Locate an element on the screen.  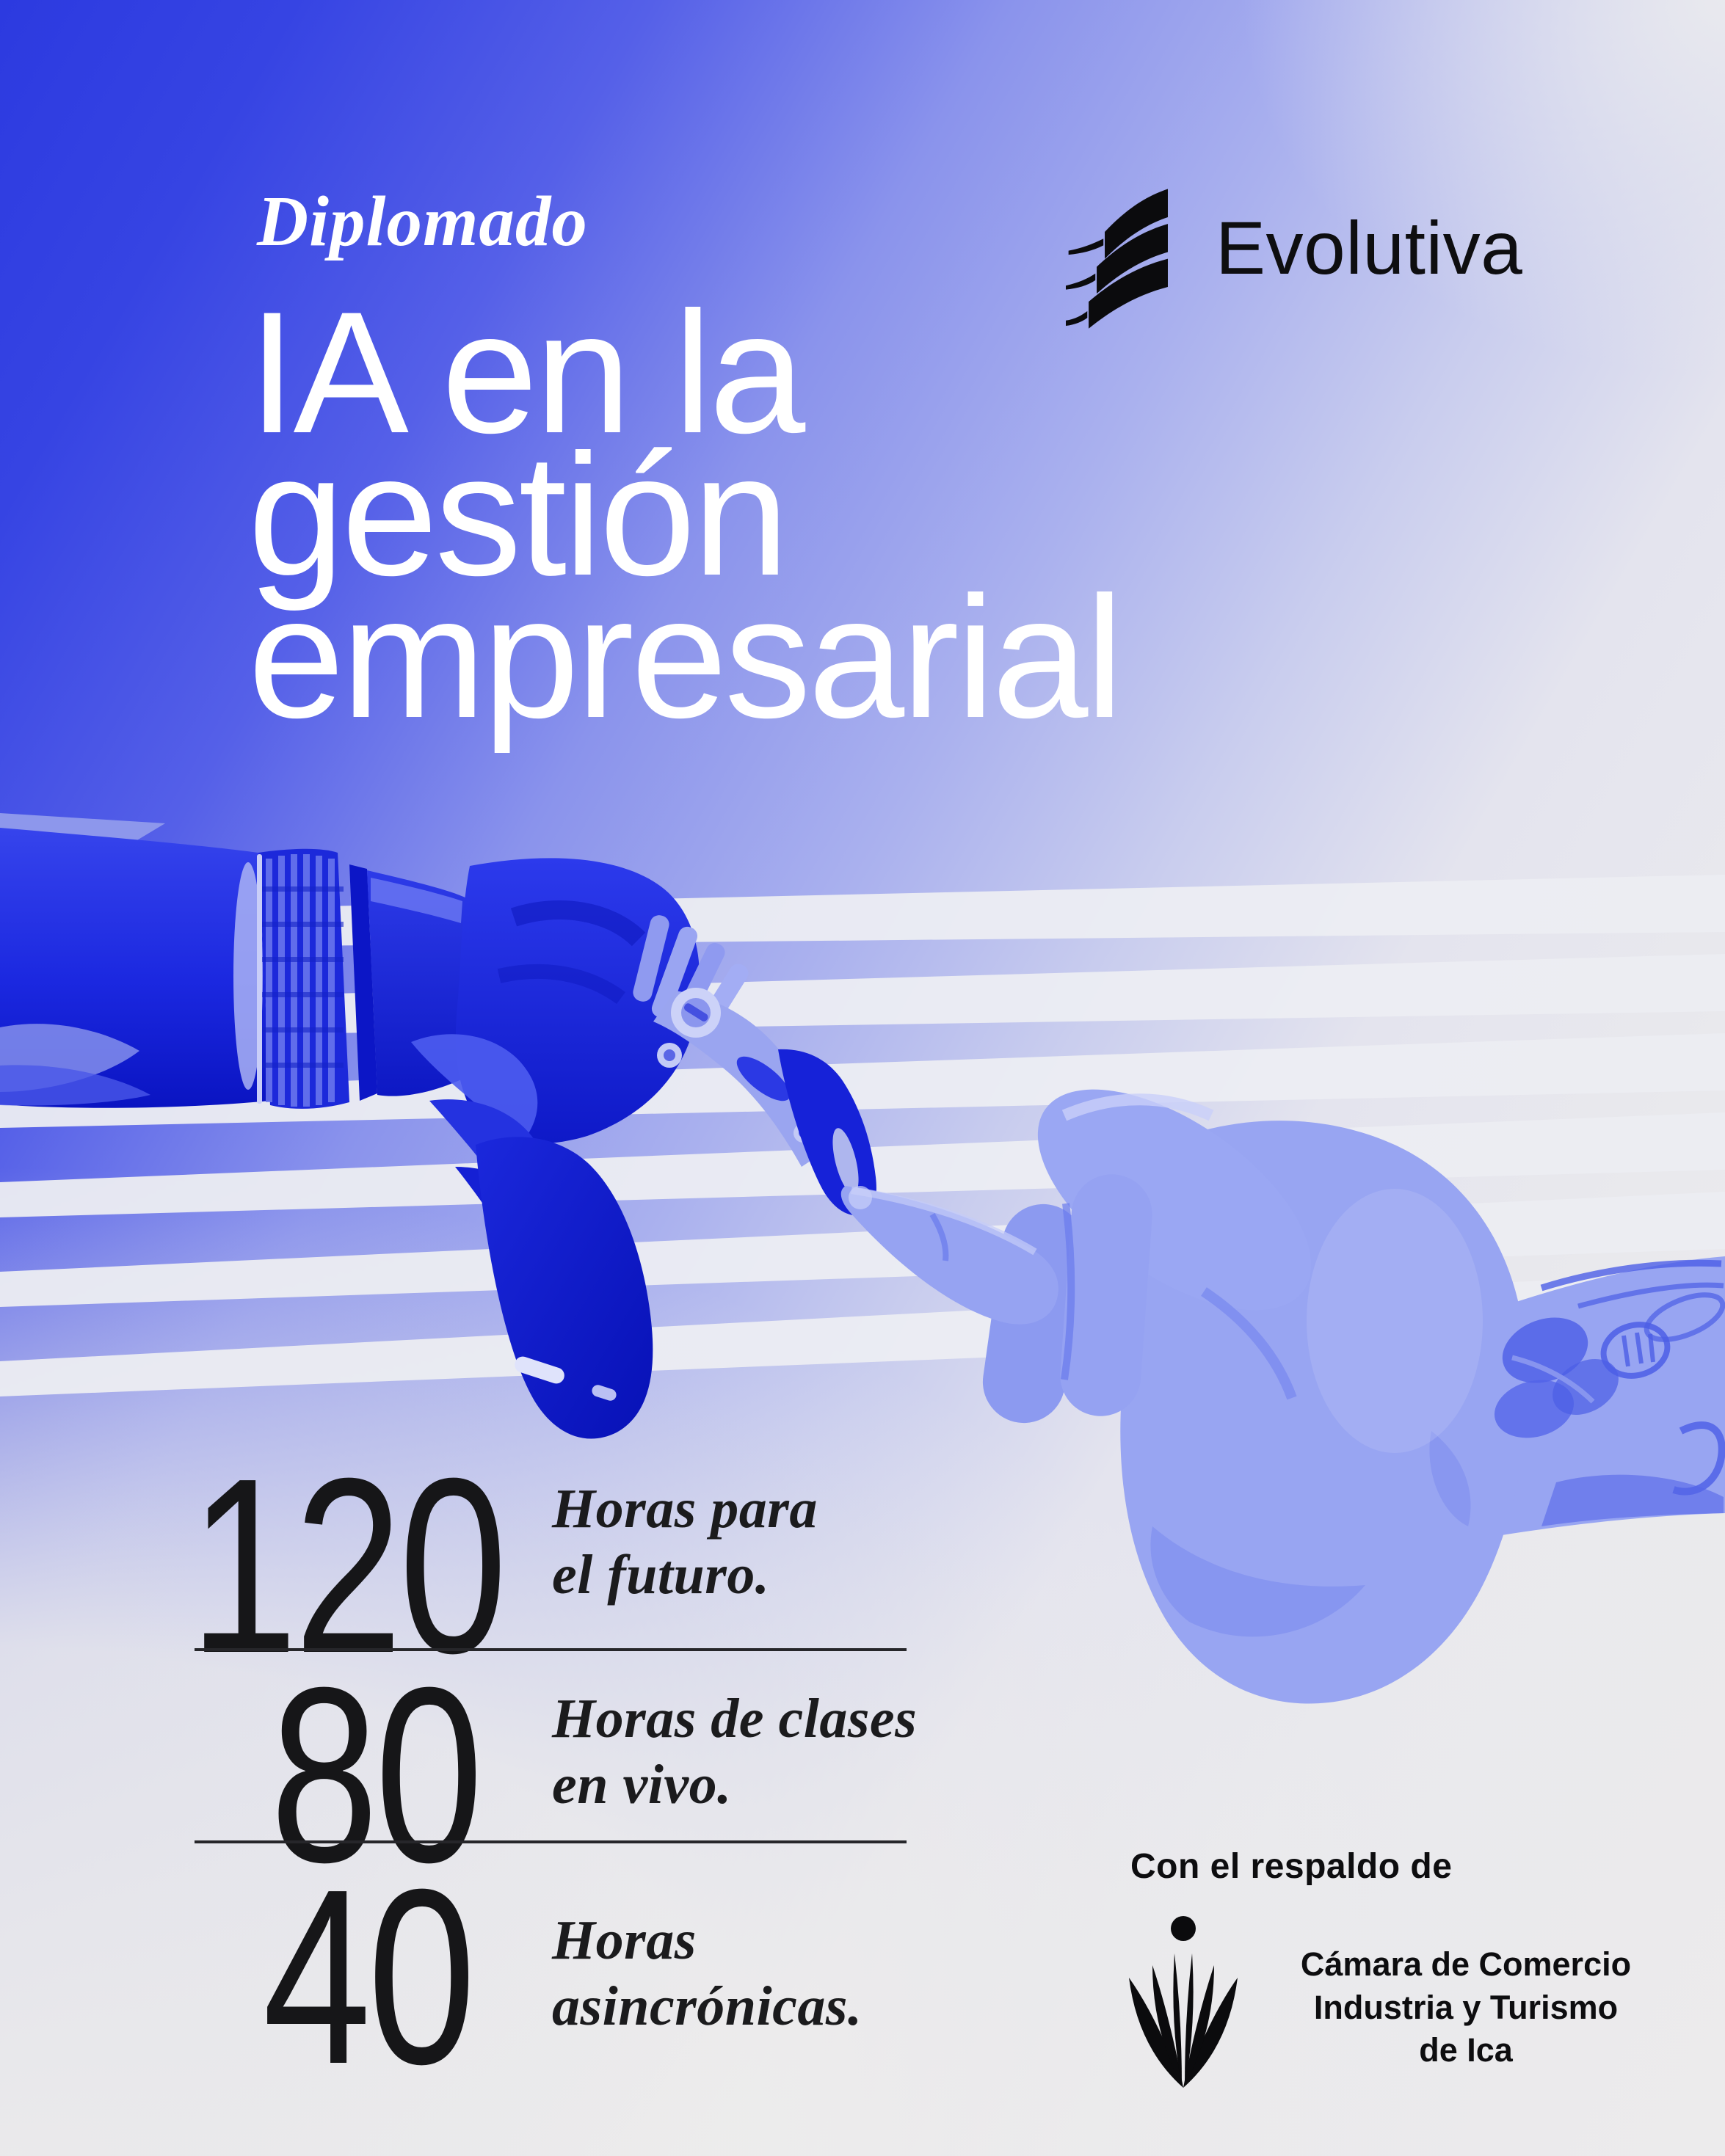
evolutiva-wordmark: Evolutiva is located at coordinates (1370, 247).